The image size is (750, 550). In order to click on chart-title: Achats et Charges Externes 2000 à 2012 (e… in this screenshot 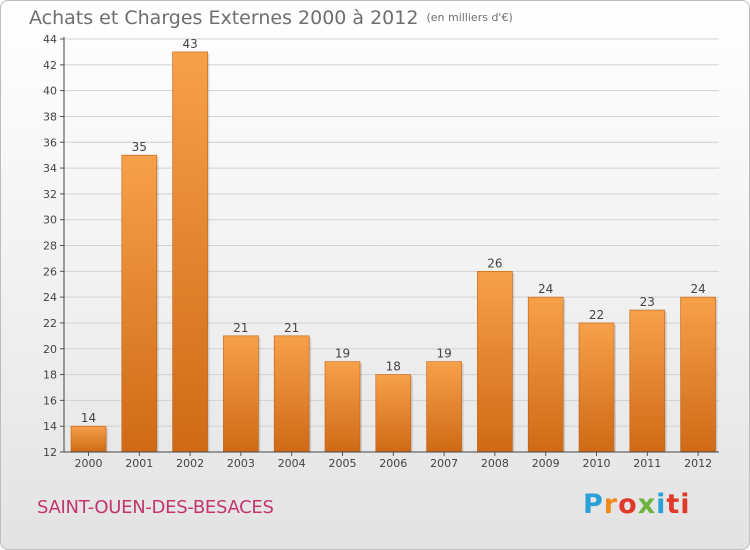, I will do `click(271, 18)`.